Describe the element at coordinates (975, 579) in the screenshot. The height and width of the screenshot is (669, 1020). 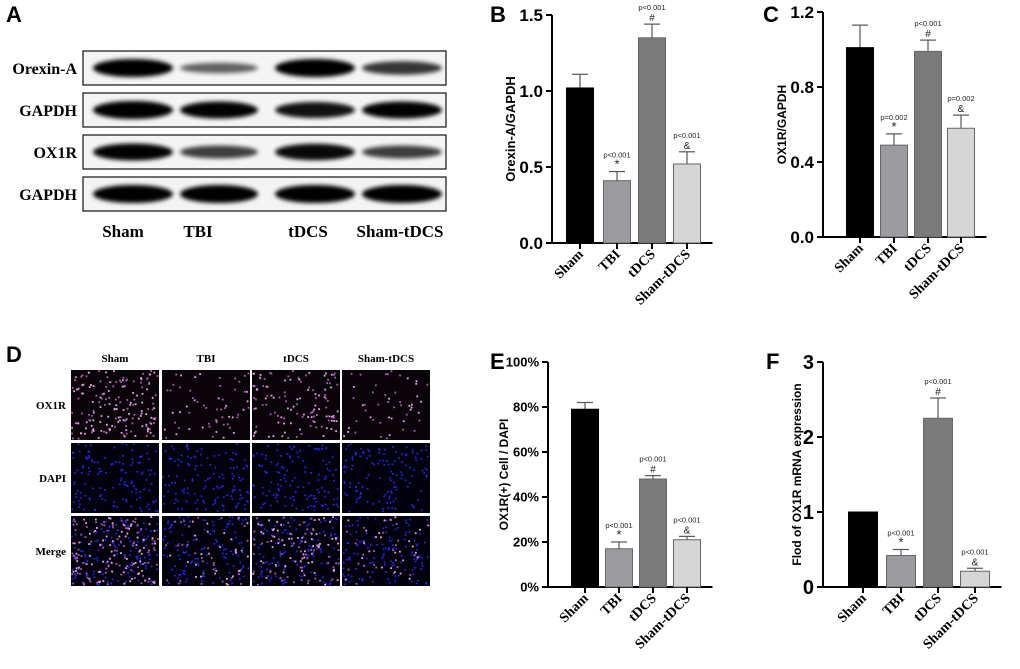
I see `bar-sham-tdcs` at that location.